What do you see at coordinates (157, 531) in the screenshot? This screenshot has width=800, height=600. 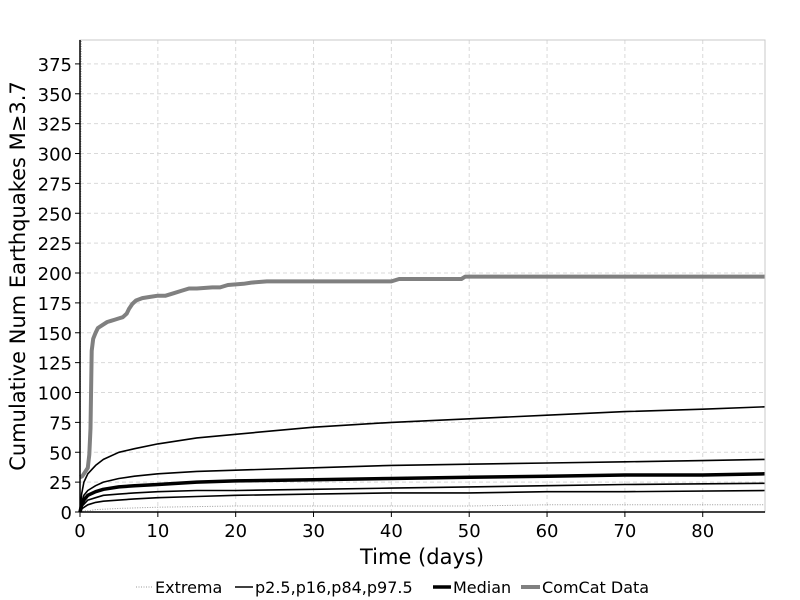 I see `x-tick-label: 10` at bounding box center [157, 531].